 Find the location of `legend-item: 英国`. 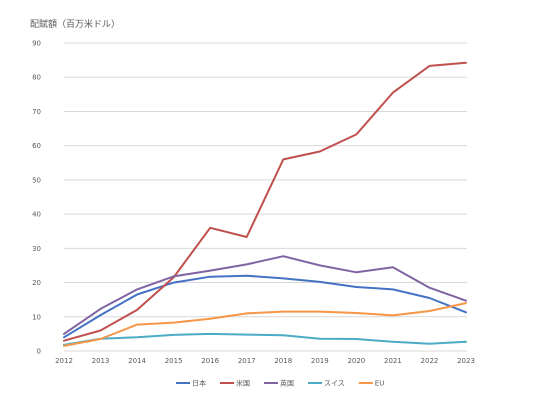

legend-item: 英国 is located at coordinates (279, 383).